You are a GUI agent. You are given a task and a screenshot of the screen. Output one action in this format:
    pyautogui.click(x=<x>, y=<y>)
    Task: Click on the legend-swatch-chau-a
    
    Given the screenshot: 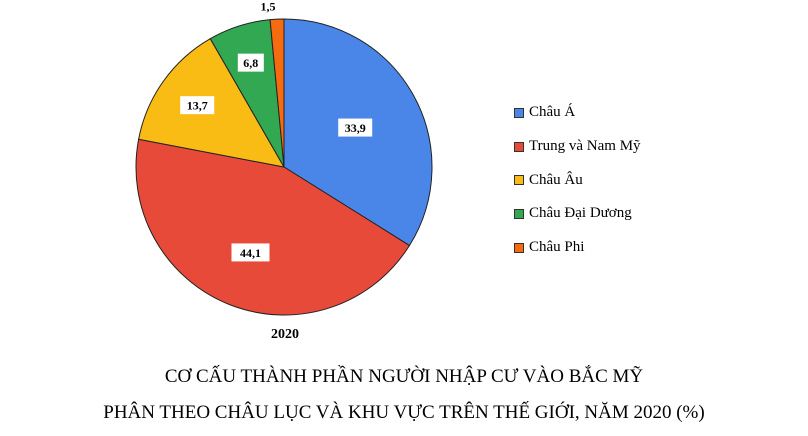 What is the action you would take?
    pyautogui.click(x=519, y=112)
    